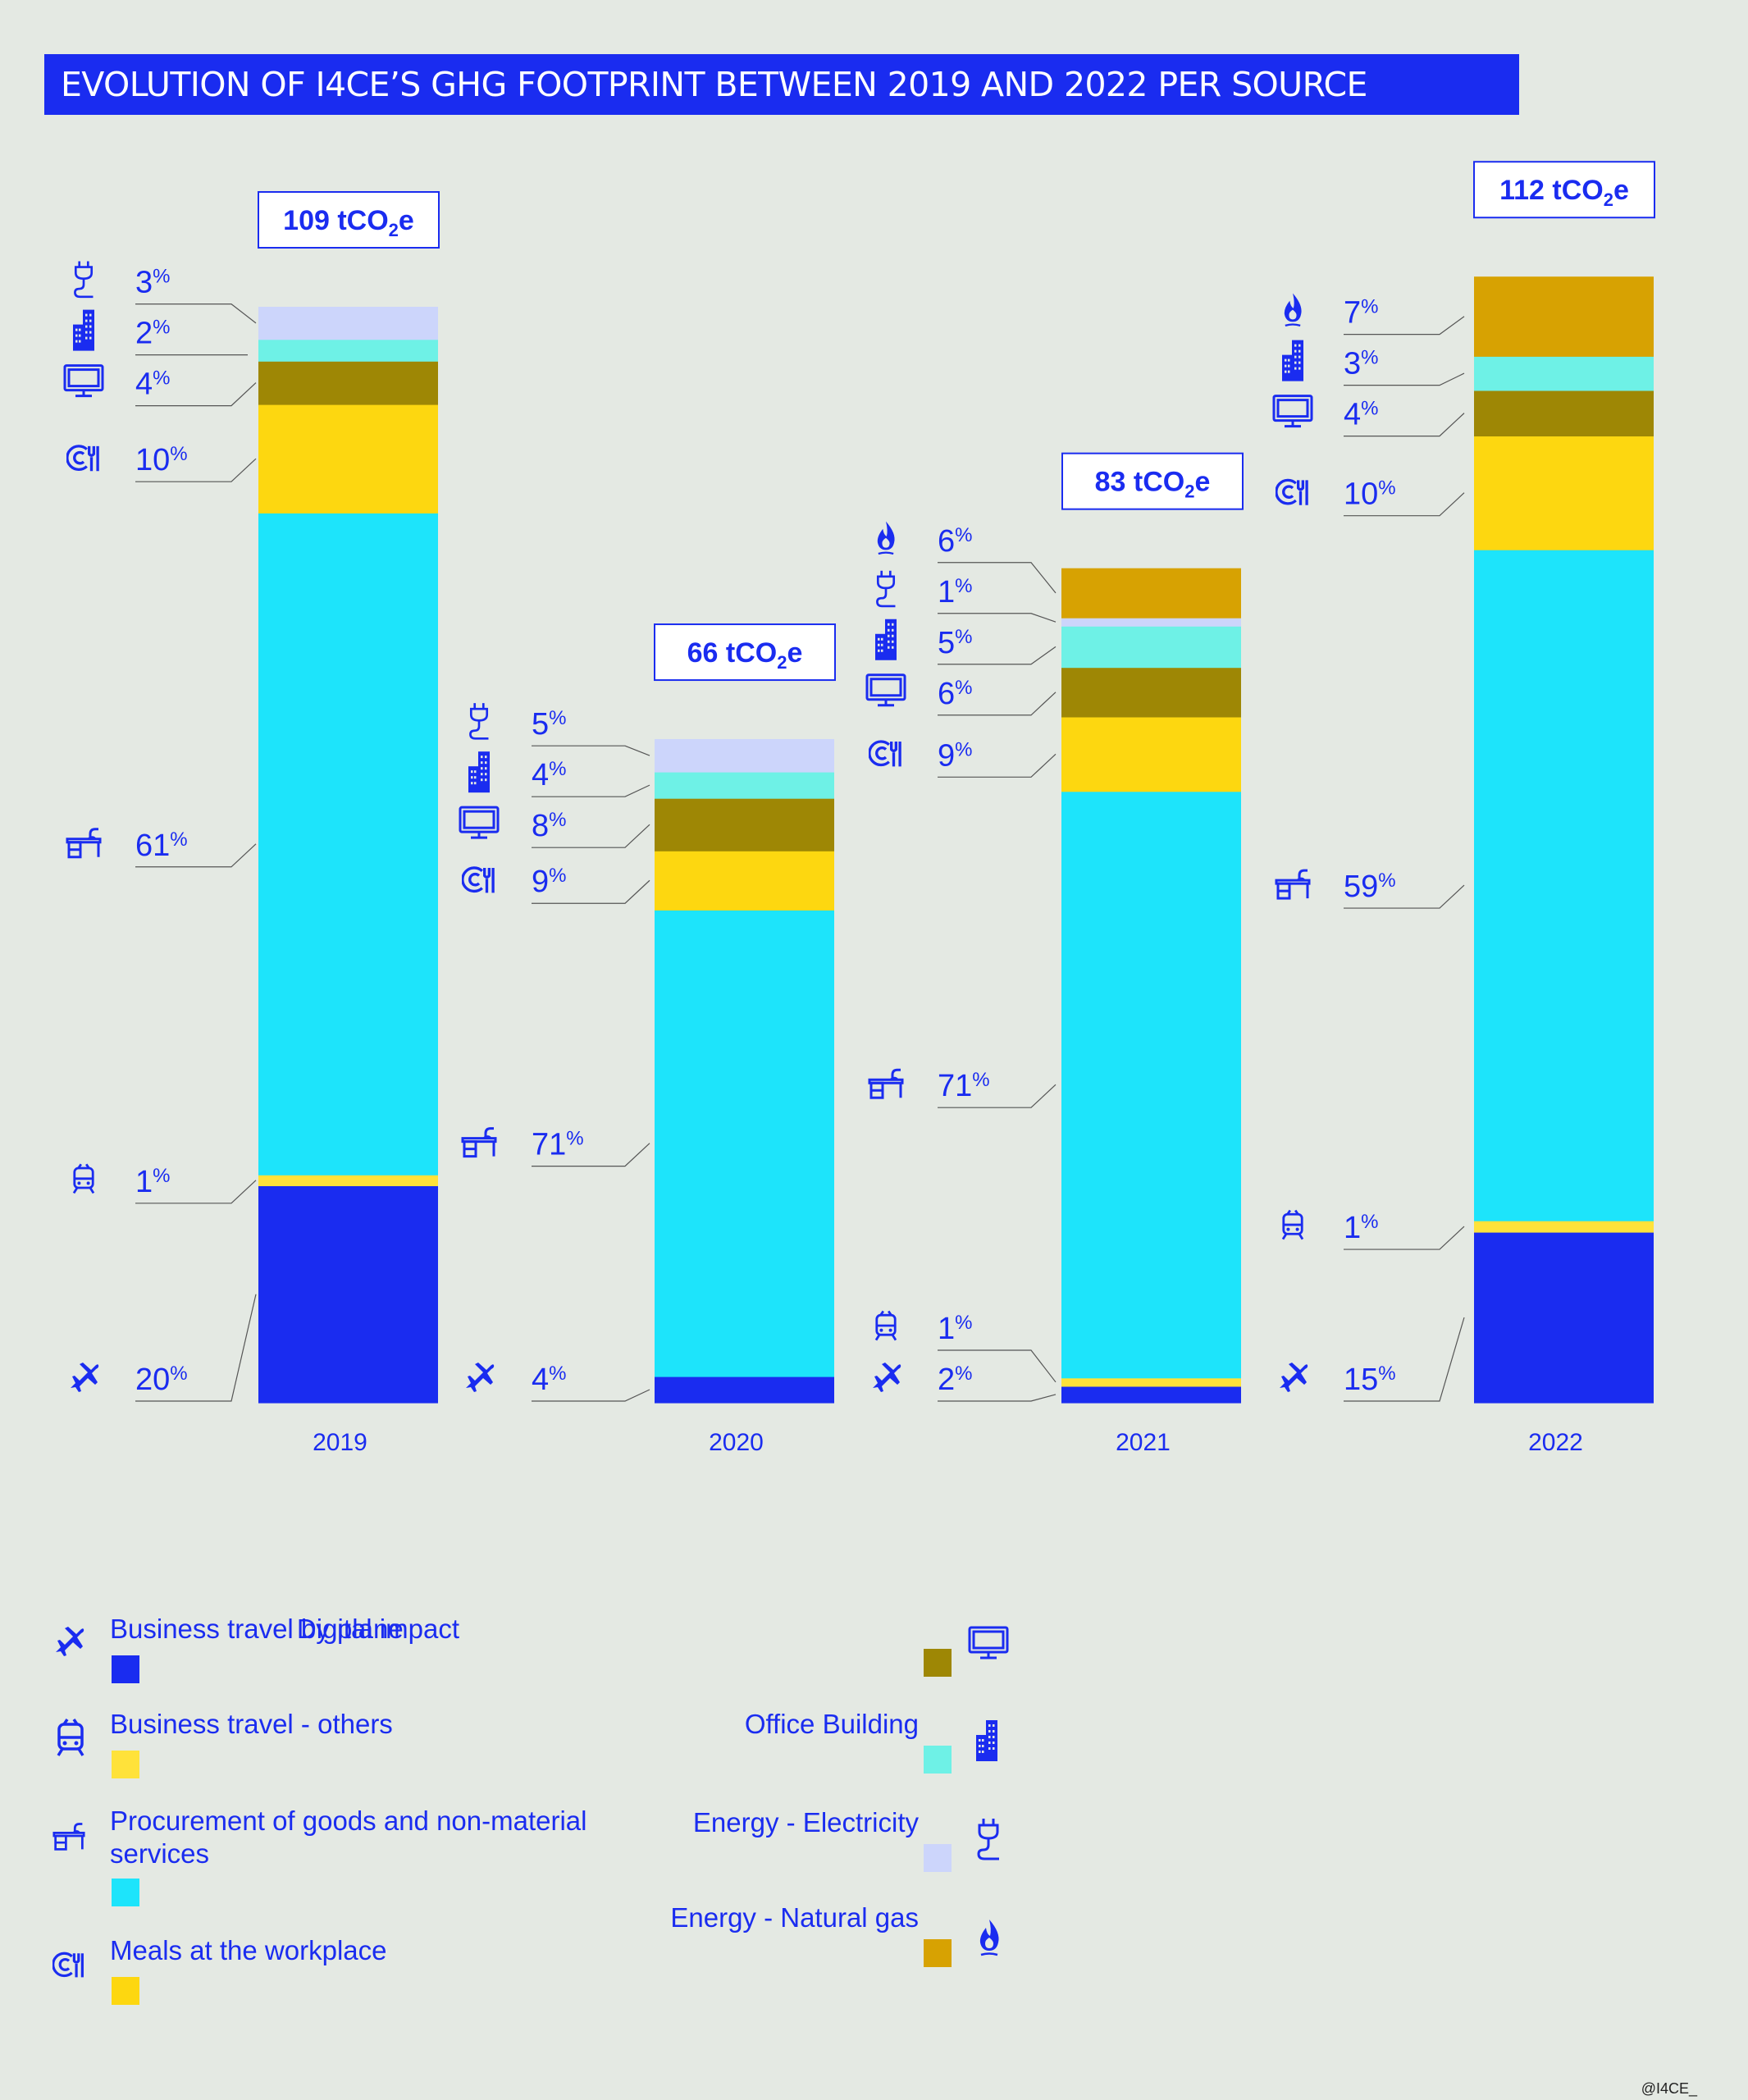 This screenshot has height=2100, width=1748. Describe the element at coordinates (1370, 887) in the screenshot. I see `data-label: 59%` at that location.